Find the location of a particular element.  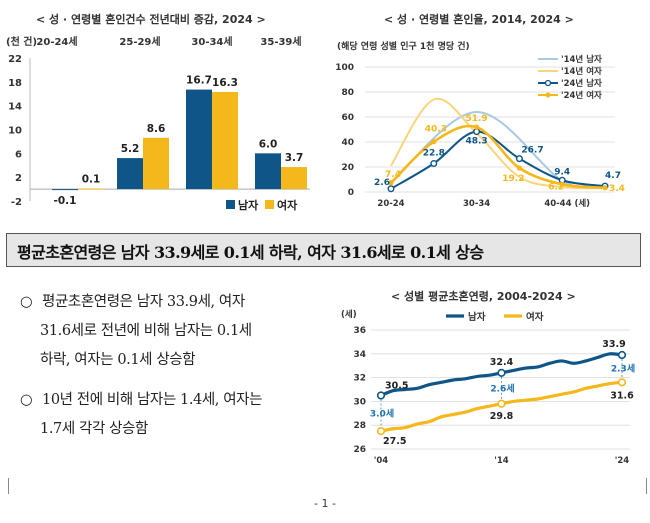

bullet-1-line-3: 하락, 여자는 0.1세 상승함 is located at coordinates (118, 360).